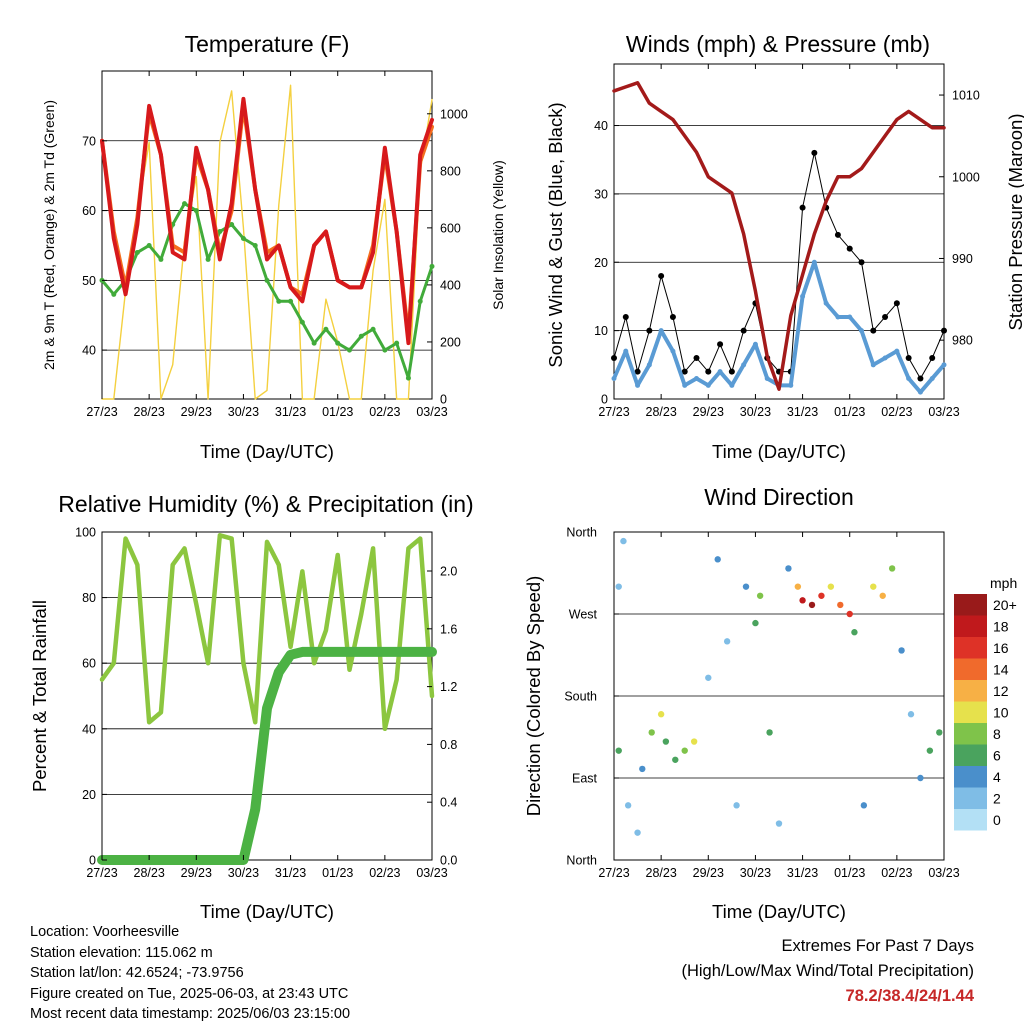  Describe the element at coordinates (1001, 648) in the screenshot. I see `legend-label: 16` at that location.